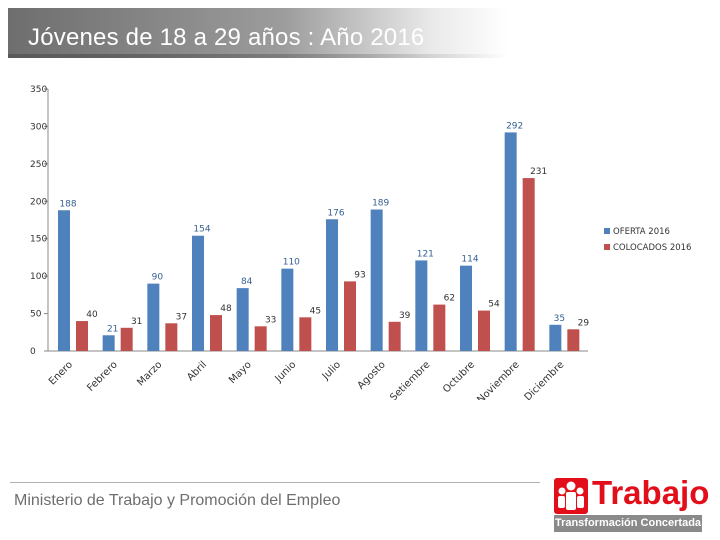 The height and width of the screenshot is (540, 720). I want to click on data-label-oferta: 90, so click(158, 278).